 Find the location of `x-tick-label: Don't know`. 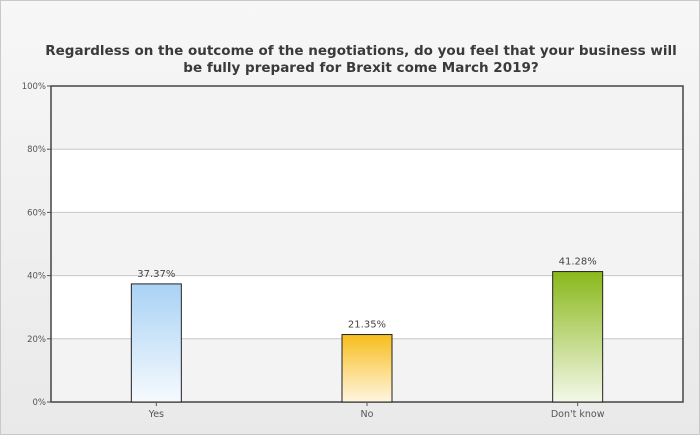

x-tick-label: Don't know is located at coordinates (578, 414).